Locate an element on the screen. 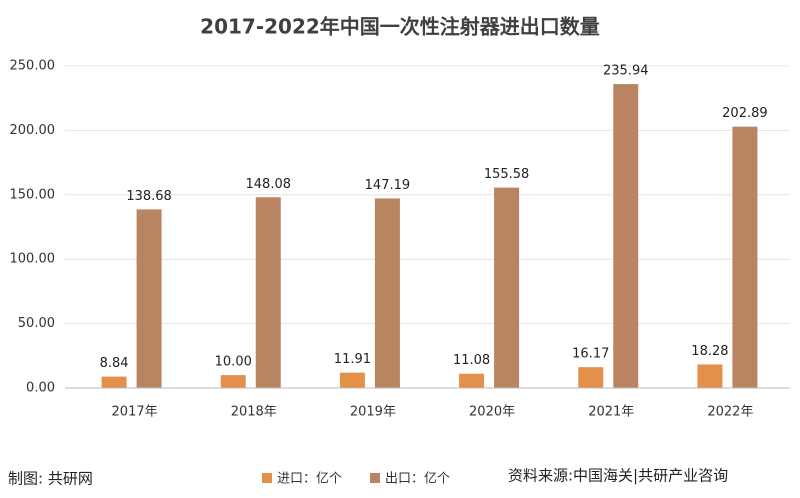 The image size is (800, 498). value-label: 202.89 is located at coordinates (745, 113).